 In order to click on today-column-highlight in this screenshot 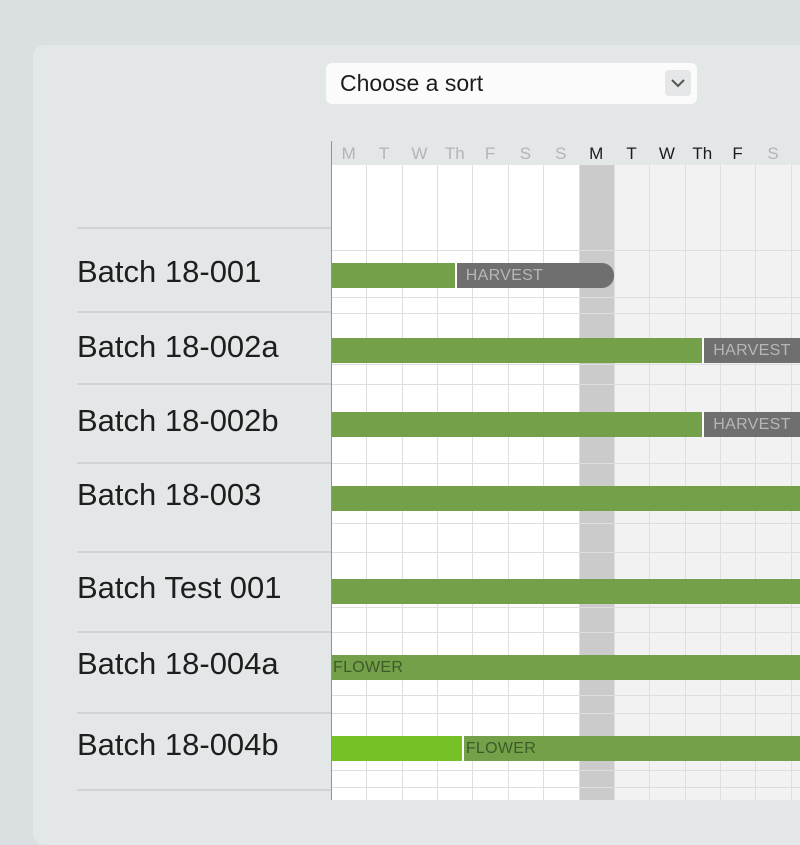, I will do `click(596, 482)`.